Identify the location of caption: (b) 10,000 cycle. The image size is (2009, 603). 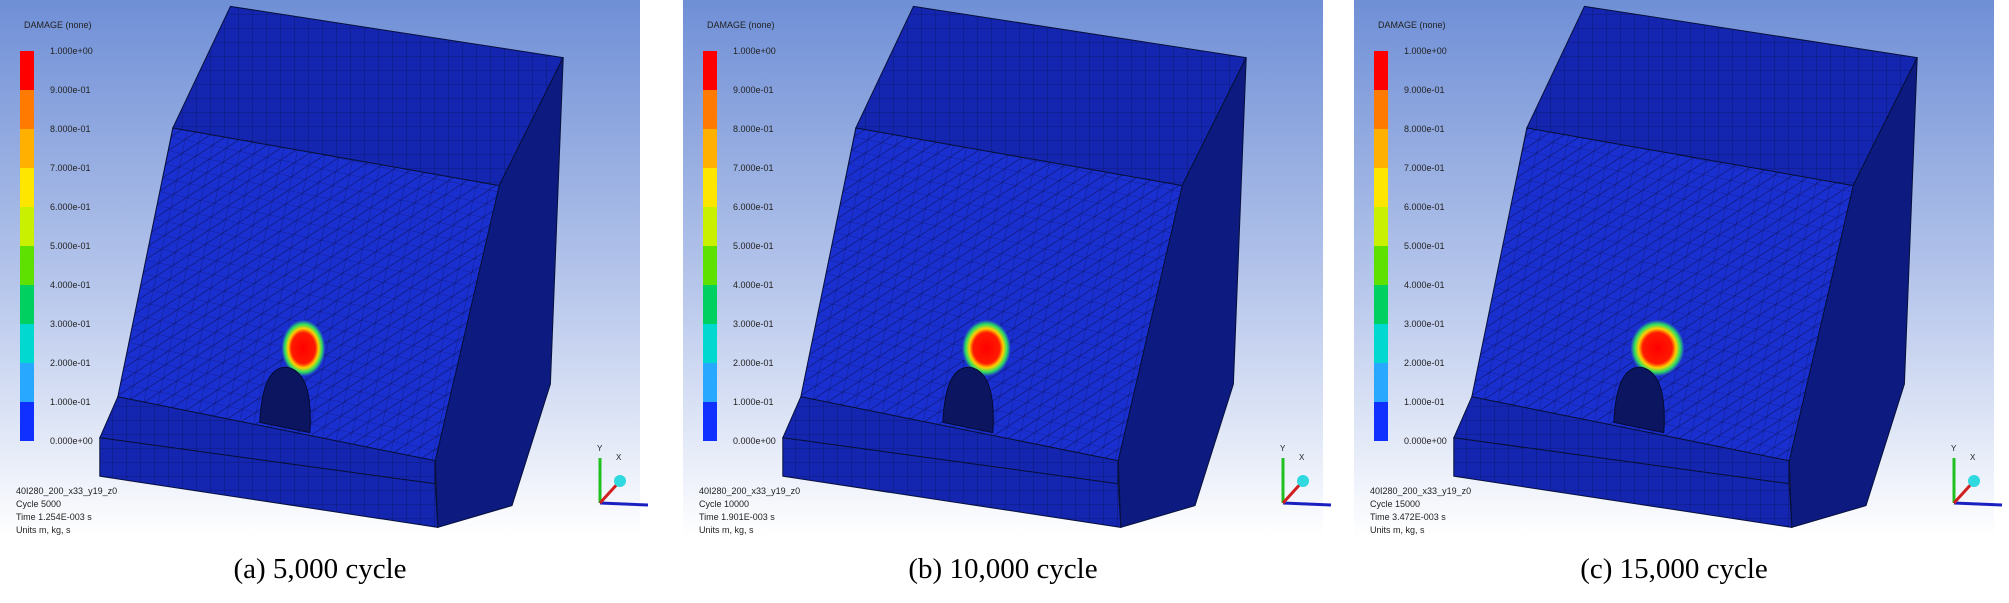
(1002, 569).